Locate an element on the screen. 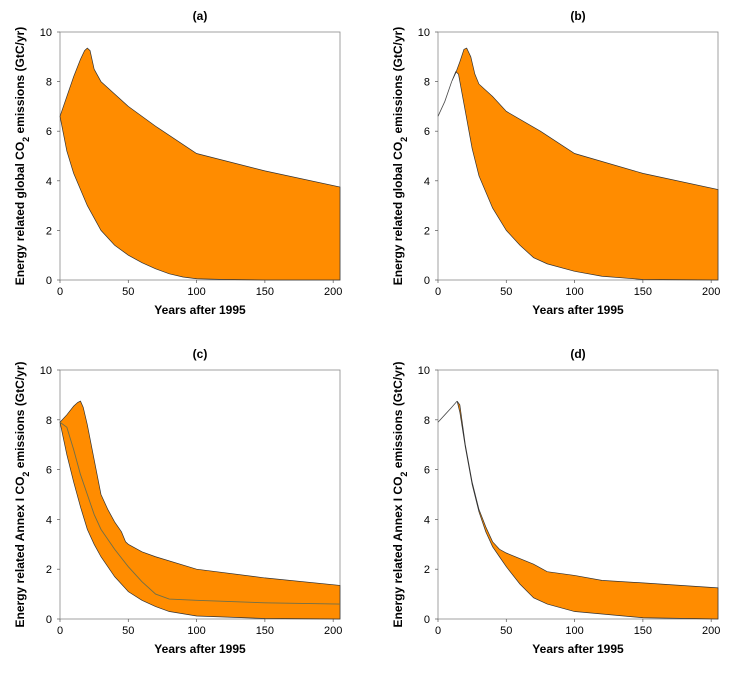  panel-title: (d) is located at coordinates (577, 354).